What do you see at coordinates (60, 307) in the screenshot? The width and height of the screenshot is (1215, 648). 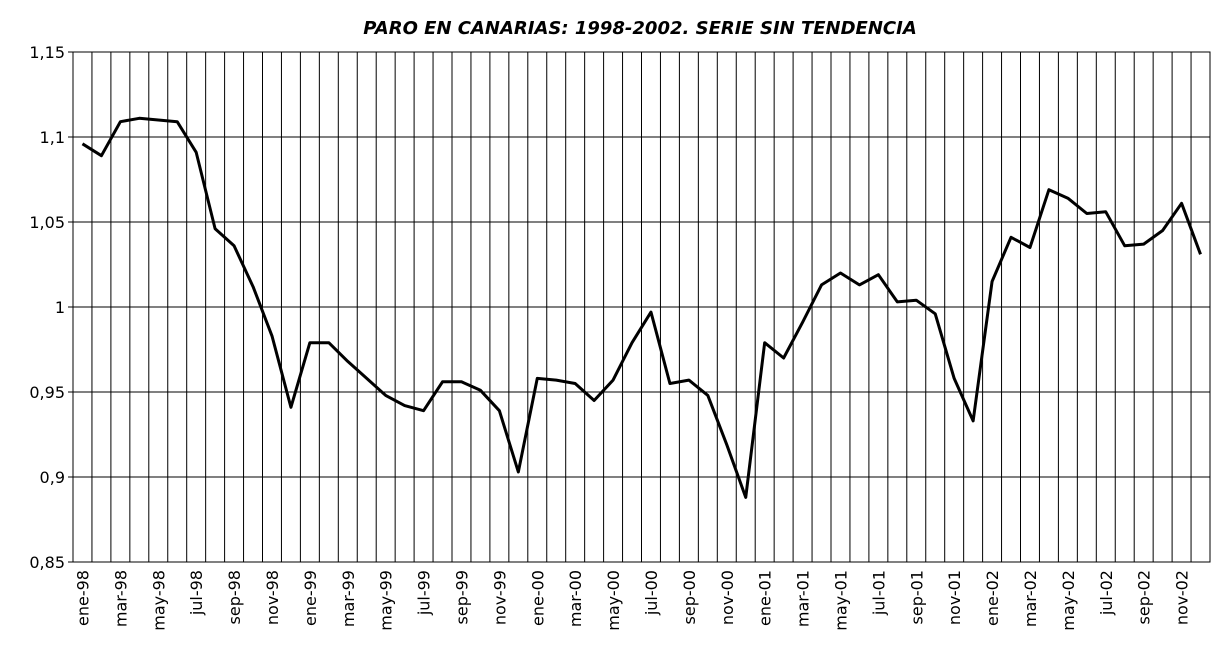 I see `y-tick-label: 1` at bounding box center [60, 307].